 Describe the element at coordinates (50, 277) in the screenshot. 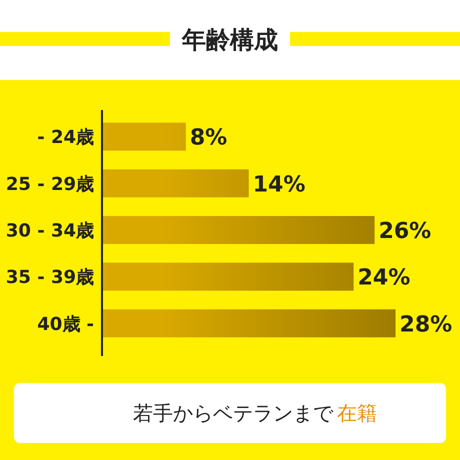

I see `y-tick-label: 35 - 39歳` at that location.